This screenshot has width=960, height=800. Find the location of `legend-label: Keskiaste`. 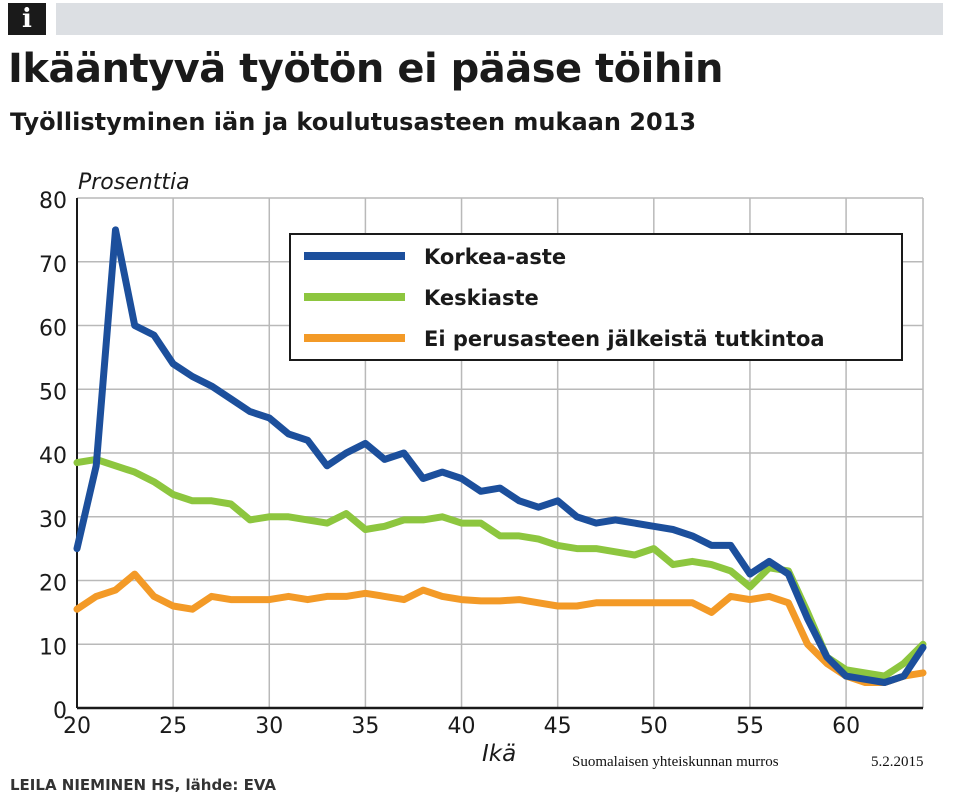

legend-label: Keskiaste is located at coordinates (481, 298).